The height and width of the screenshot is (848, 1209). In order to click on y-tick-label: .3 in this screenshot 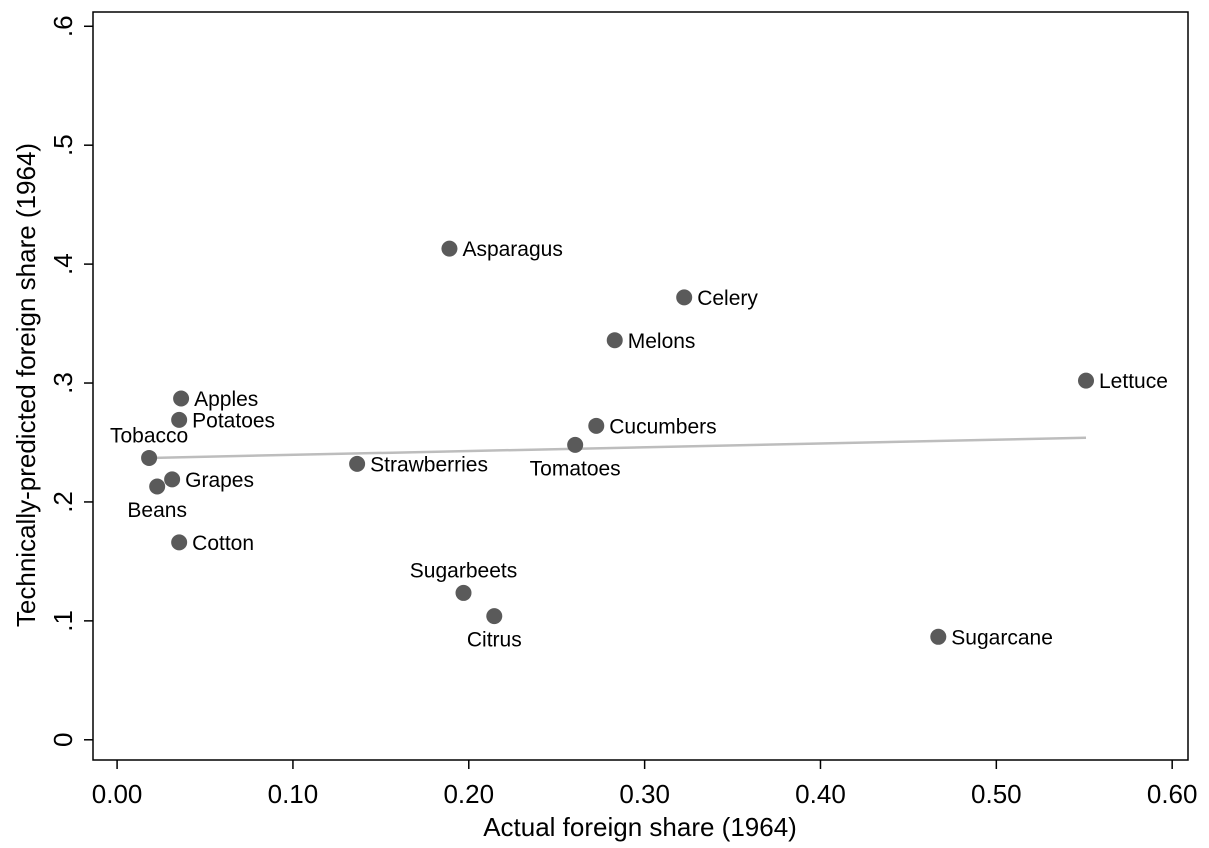, I will do `click(63, 383)`.